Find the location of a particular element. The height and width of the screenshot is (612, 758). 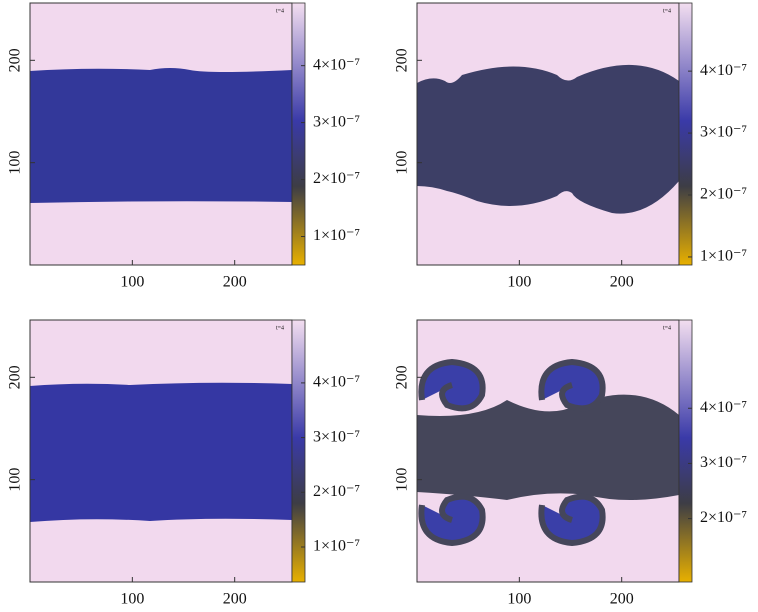

vortices is located at coordinates (512, 452).